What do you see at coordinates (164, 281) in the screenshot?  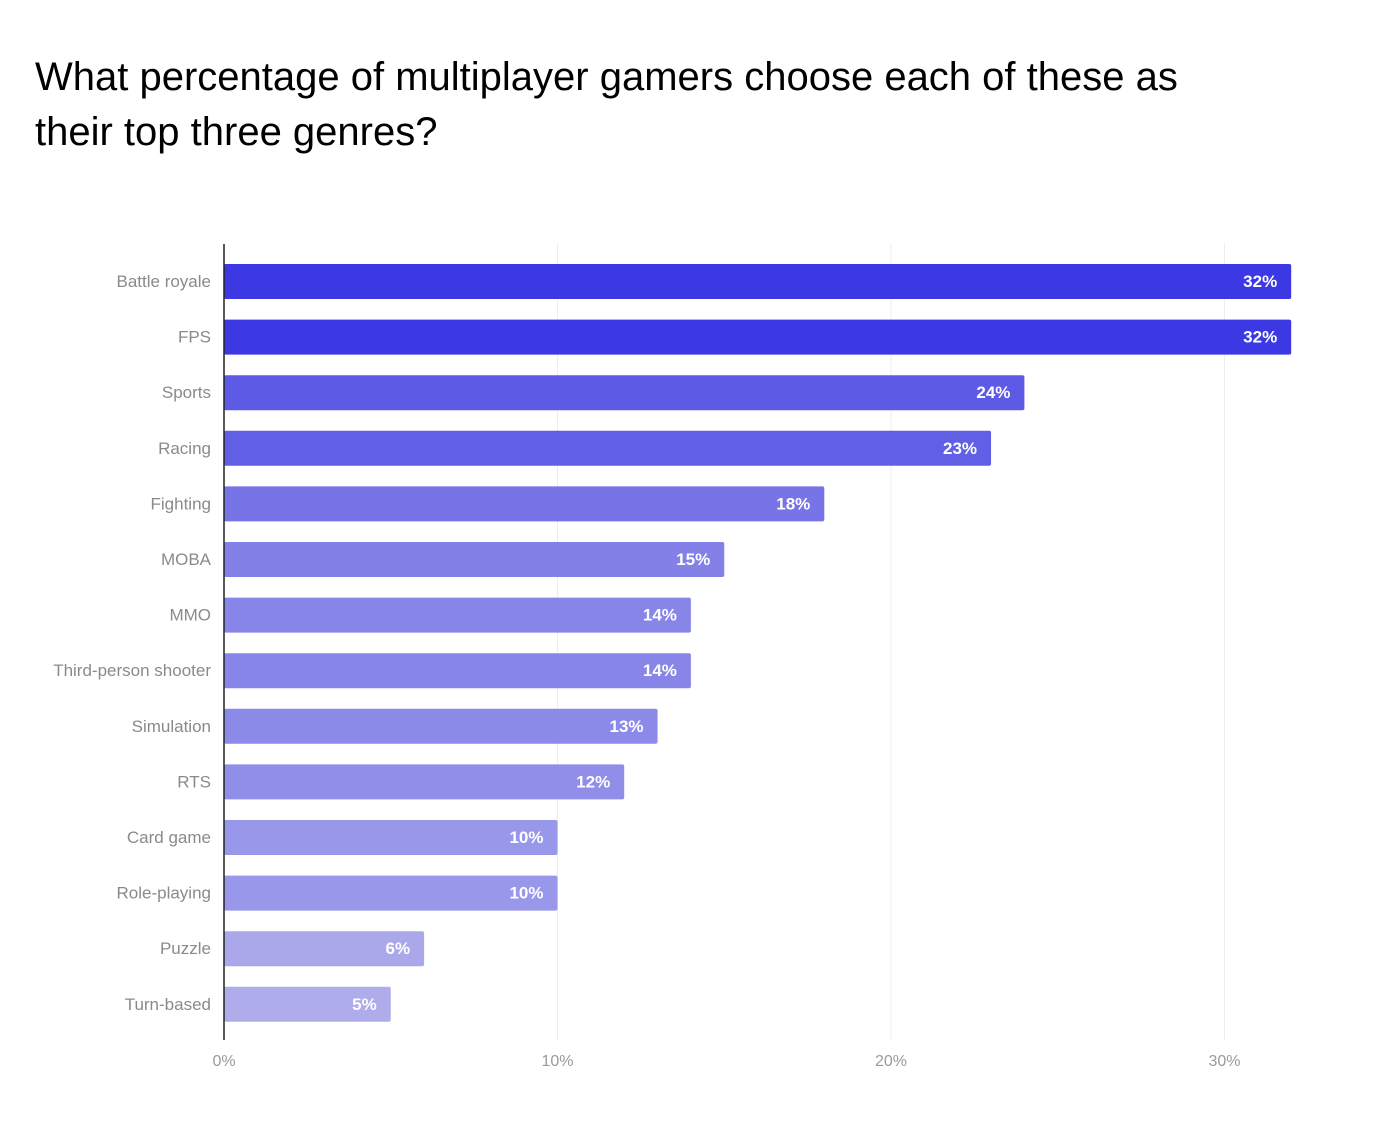 I see `category-label: Battle royale` at bounding box center [164, 281].